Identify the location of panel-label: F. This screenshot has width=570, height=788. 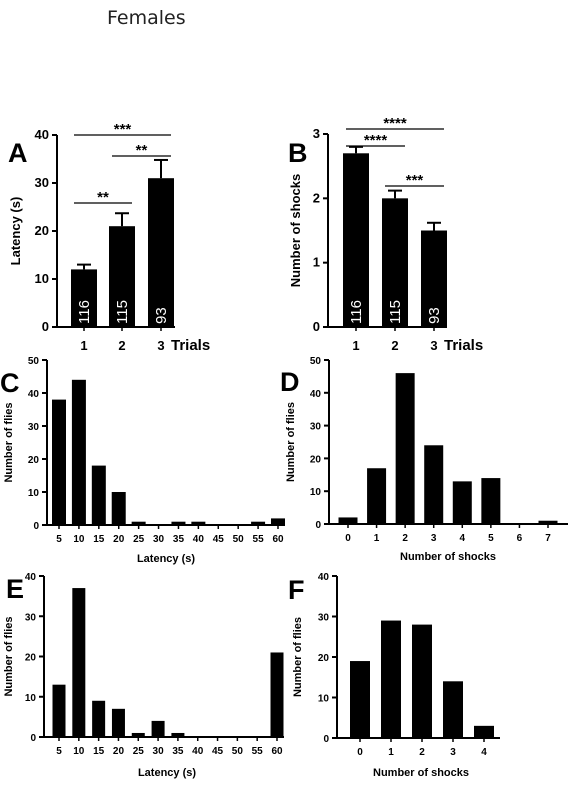
(296, 590).